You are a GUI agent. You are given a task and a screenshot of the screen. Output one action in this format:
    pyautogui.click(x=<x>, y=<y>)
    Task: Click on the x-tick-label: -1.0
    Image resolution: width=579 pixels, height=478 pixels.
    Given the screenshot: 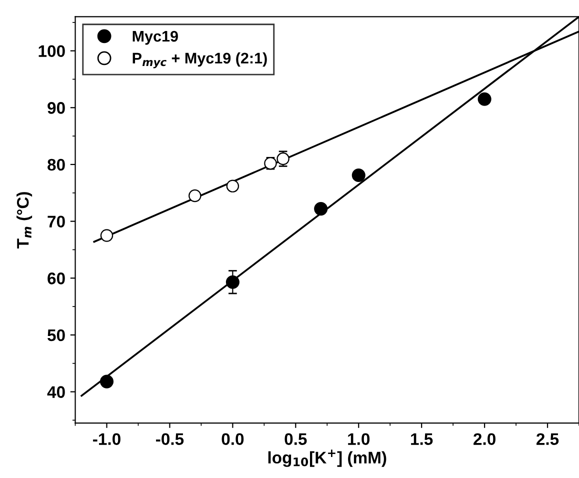 What is the action you would take?
    pyautogui.click(x=106, y=439)
    